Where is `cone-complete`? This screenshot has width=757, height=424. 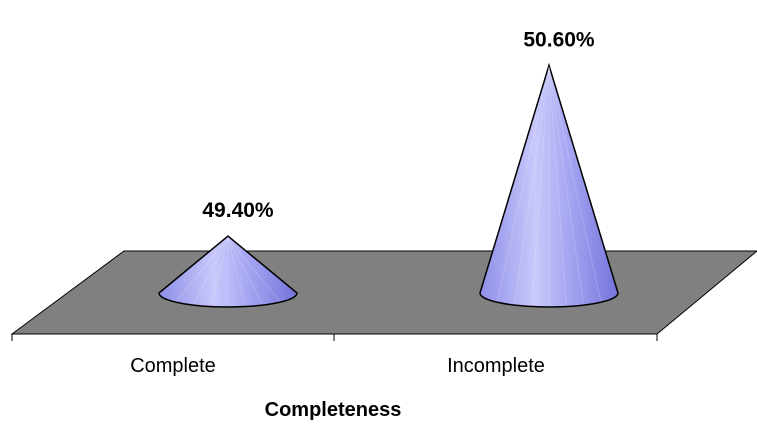
cone-complete is located at coordinates (228, 271).